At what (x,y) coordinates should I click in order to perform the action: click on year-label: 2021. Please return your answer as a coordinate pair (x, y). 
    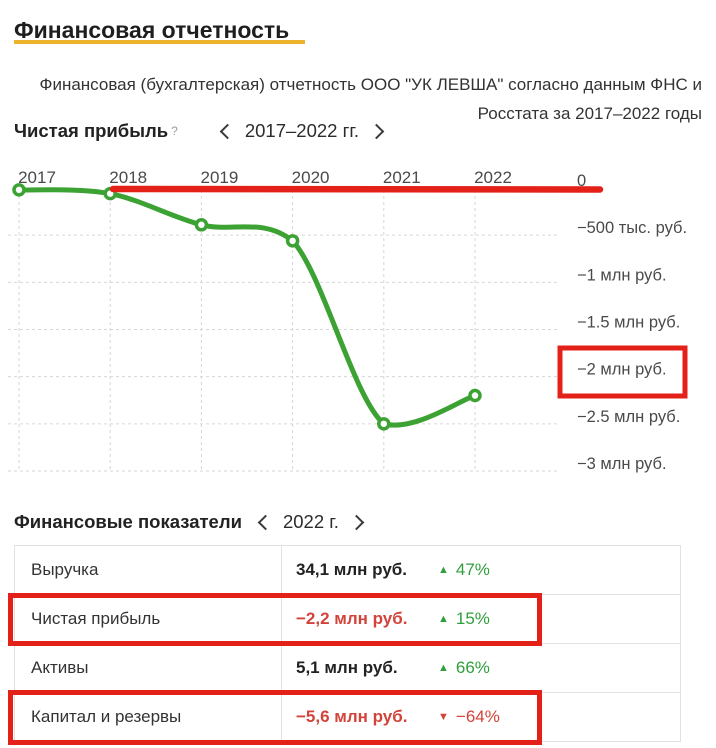
    Looking at the image, I should click on (402, 177).